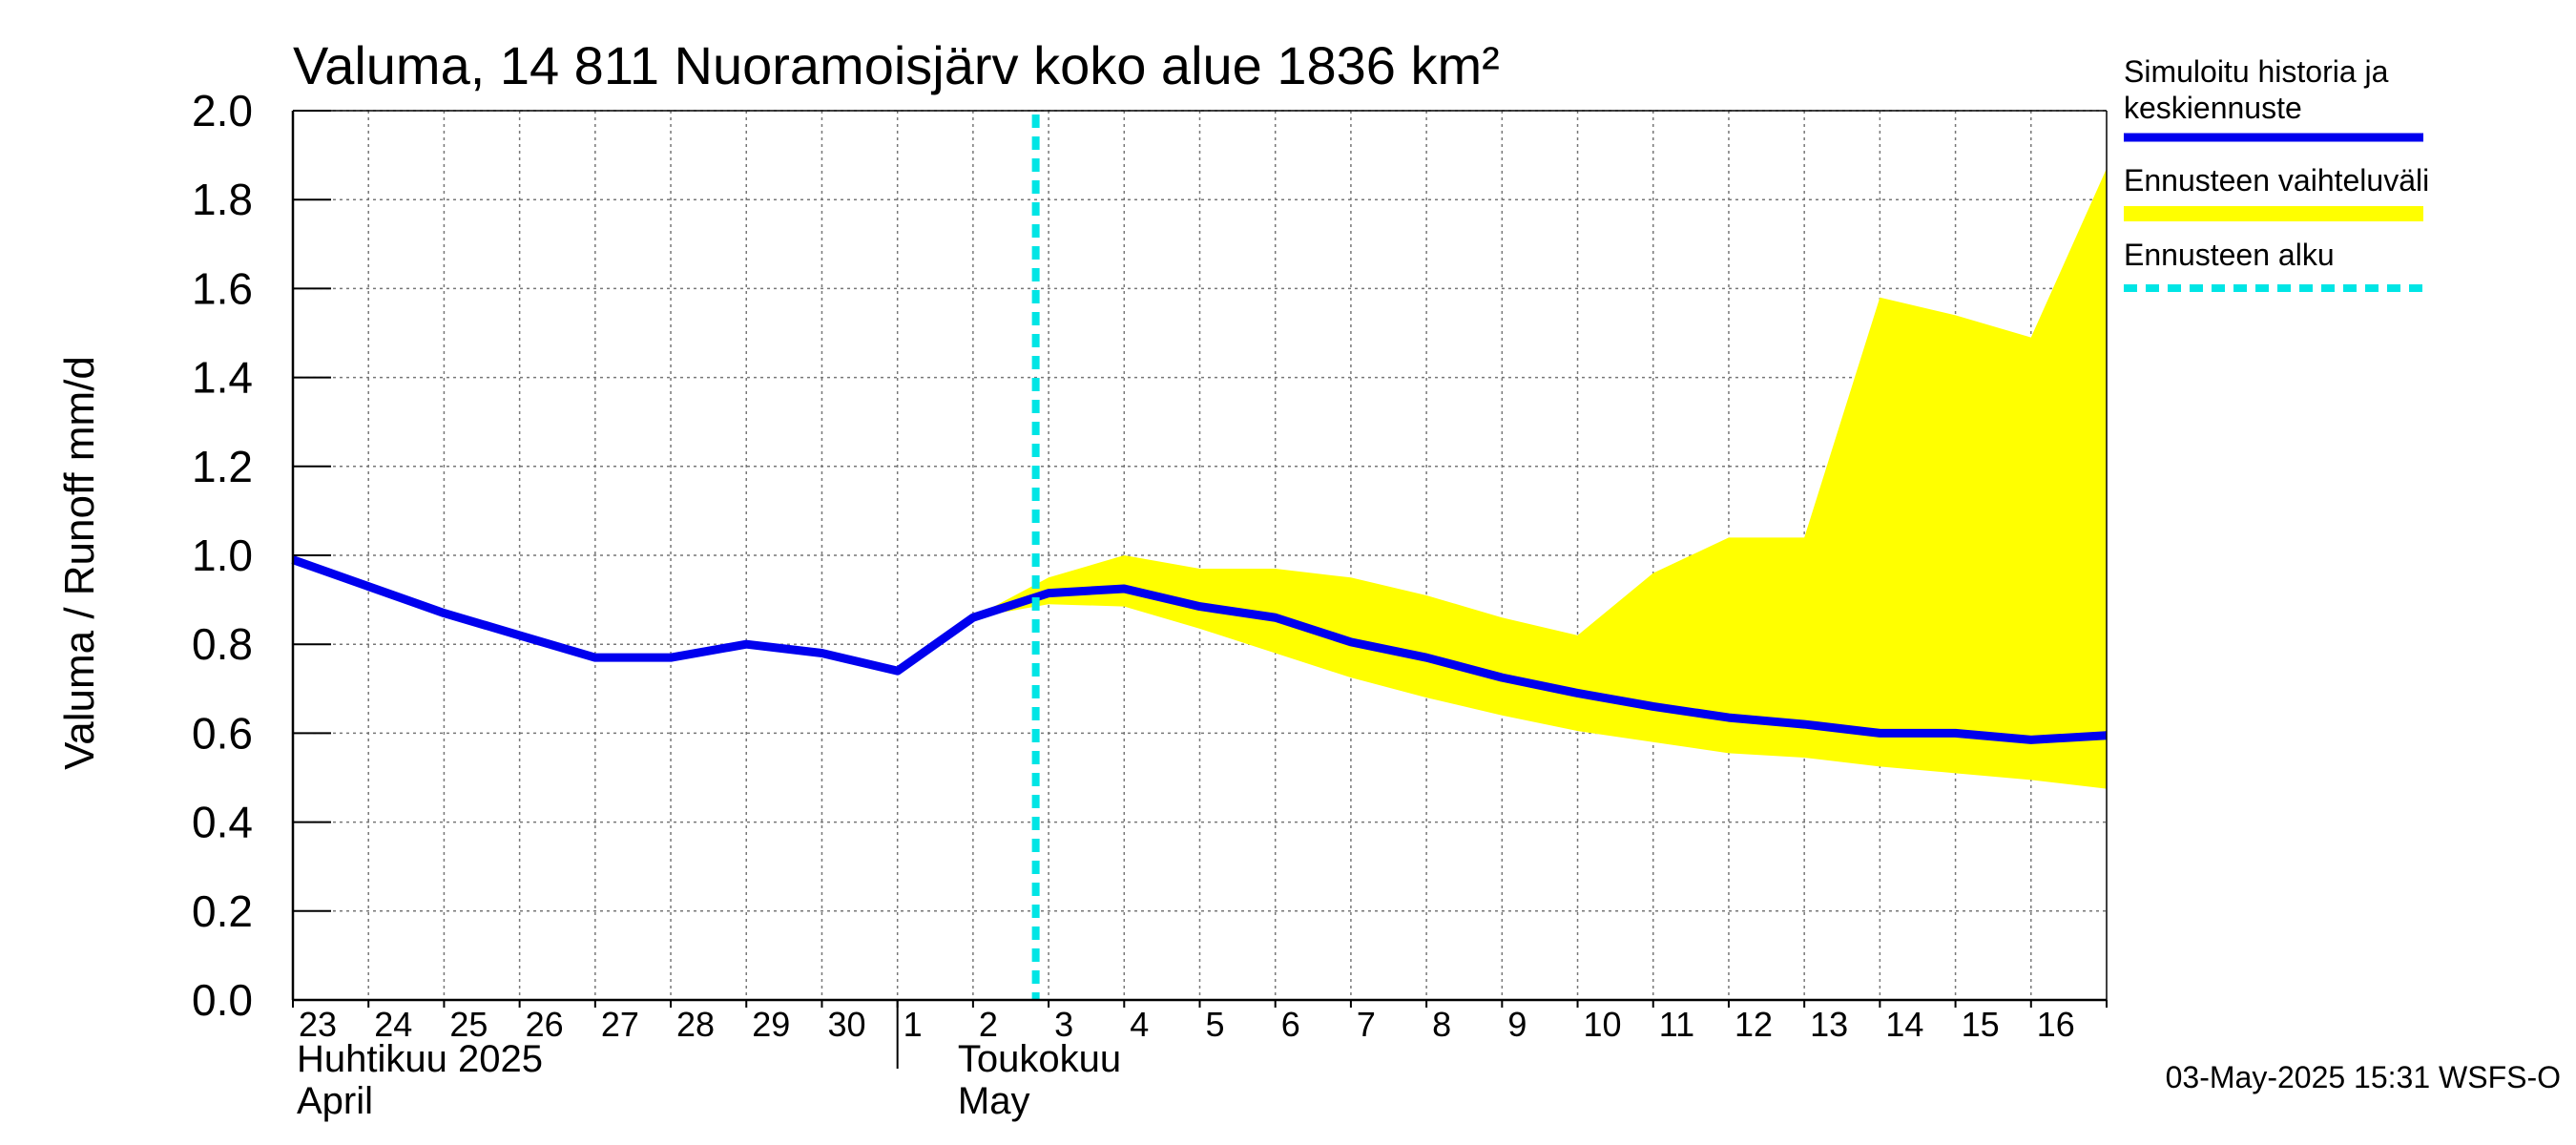  I want to click on y-tick-label: 1.8, so click(222, 199).